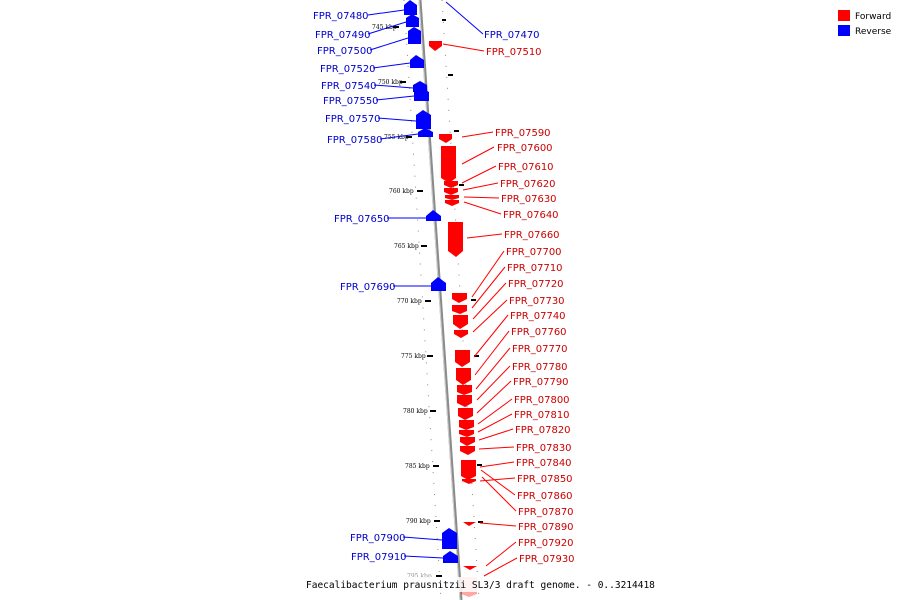  Describe the element at coordinates (844, 15) in the screenshot. I see `legend-swatch-forward` at that location.